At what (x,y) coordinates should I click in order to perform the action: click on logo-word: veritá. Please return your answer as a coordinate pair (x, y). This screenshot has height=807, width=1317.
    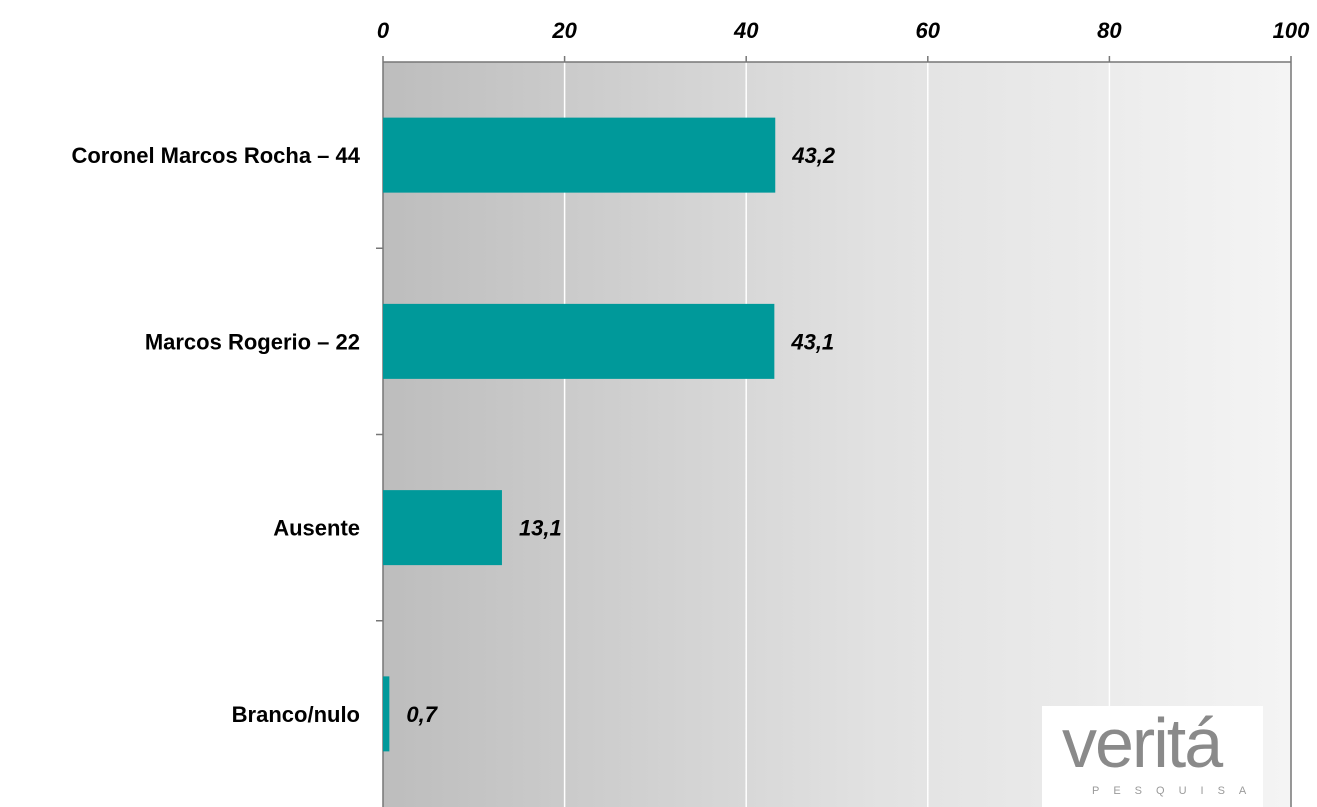
    Looking at the image, I should click on (1142, 743).